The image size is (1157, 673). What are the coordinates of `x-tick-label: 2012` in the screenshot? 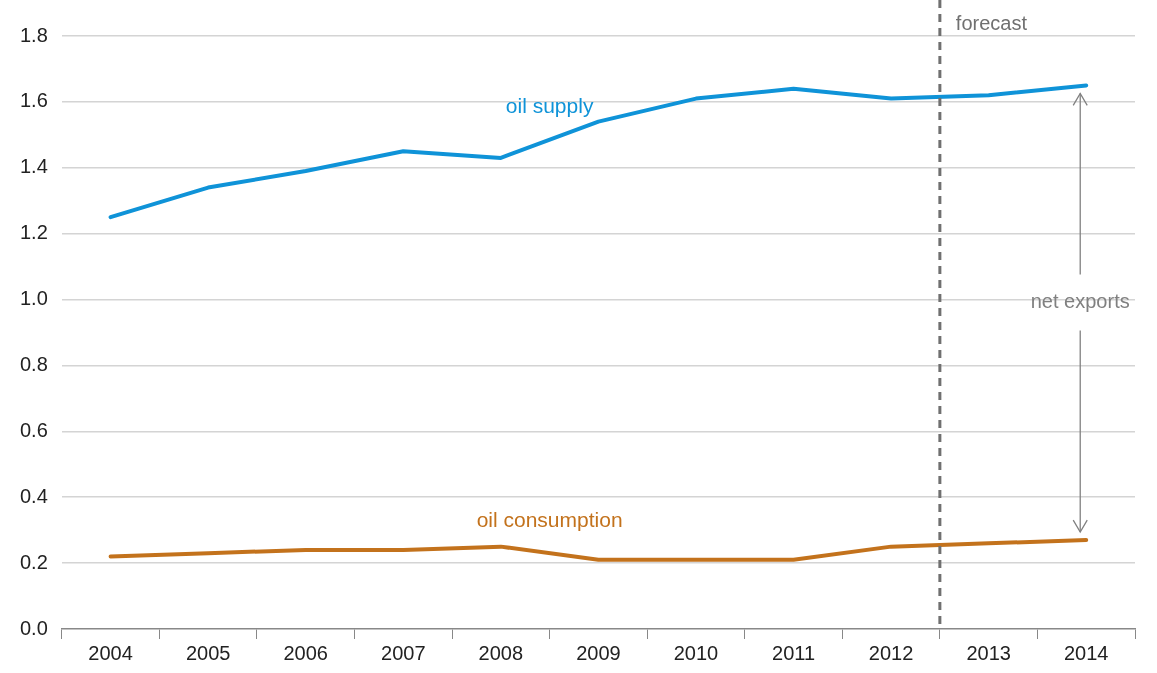 It's located at (891, 652).